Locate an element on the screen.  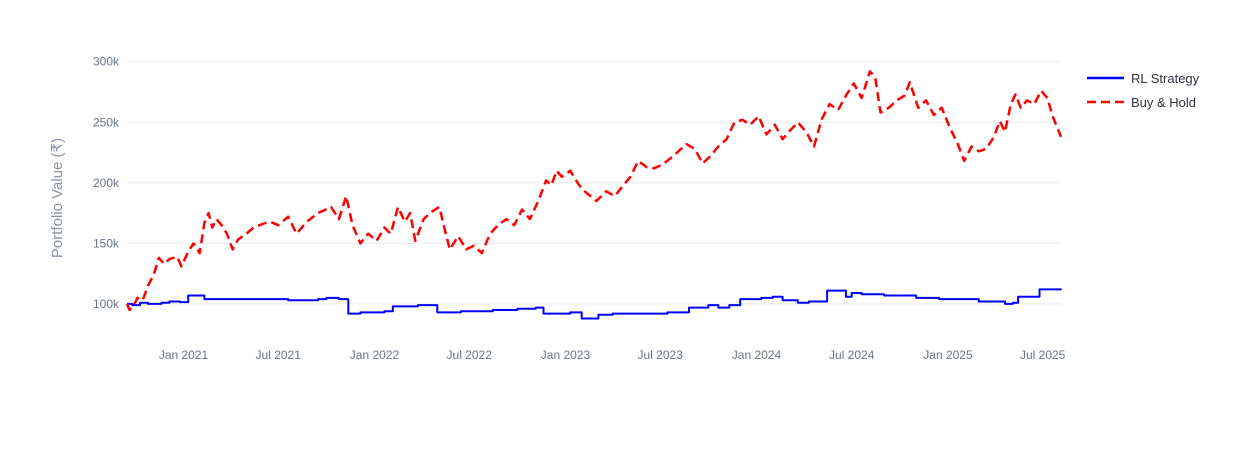
x-tick-label: Jan 2021 is located at coordinates (184, 355).